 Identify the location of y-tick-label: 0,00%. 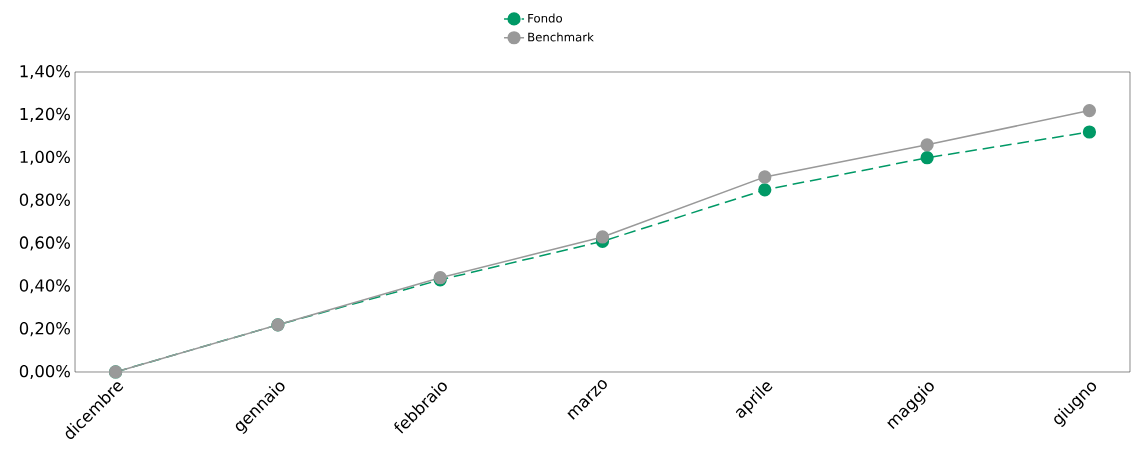
(44, 372).